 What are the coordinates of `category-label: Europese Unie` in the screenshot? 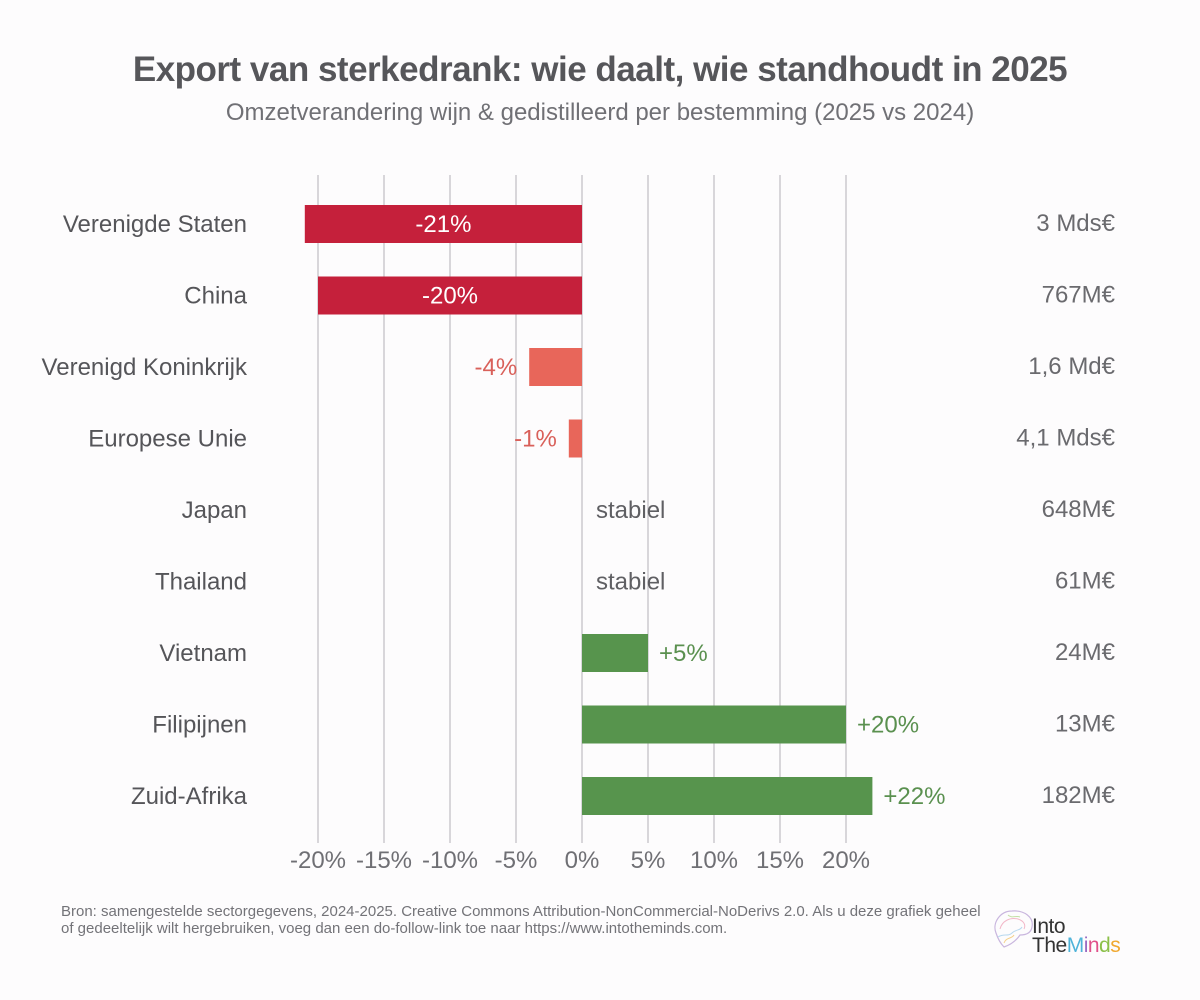 It's located at (167, 439).